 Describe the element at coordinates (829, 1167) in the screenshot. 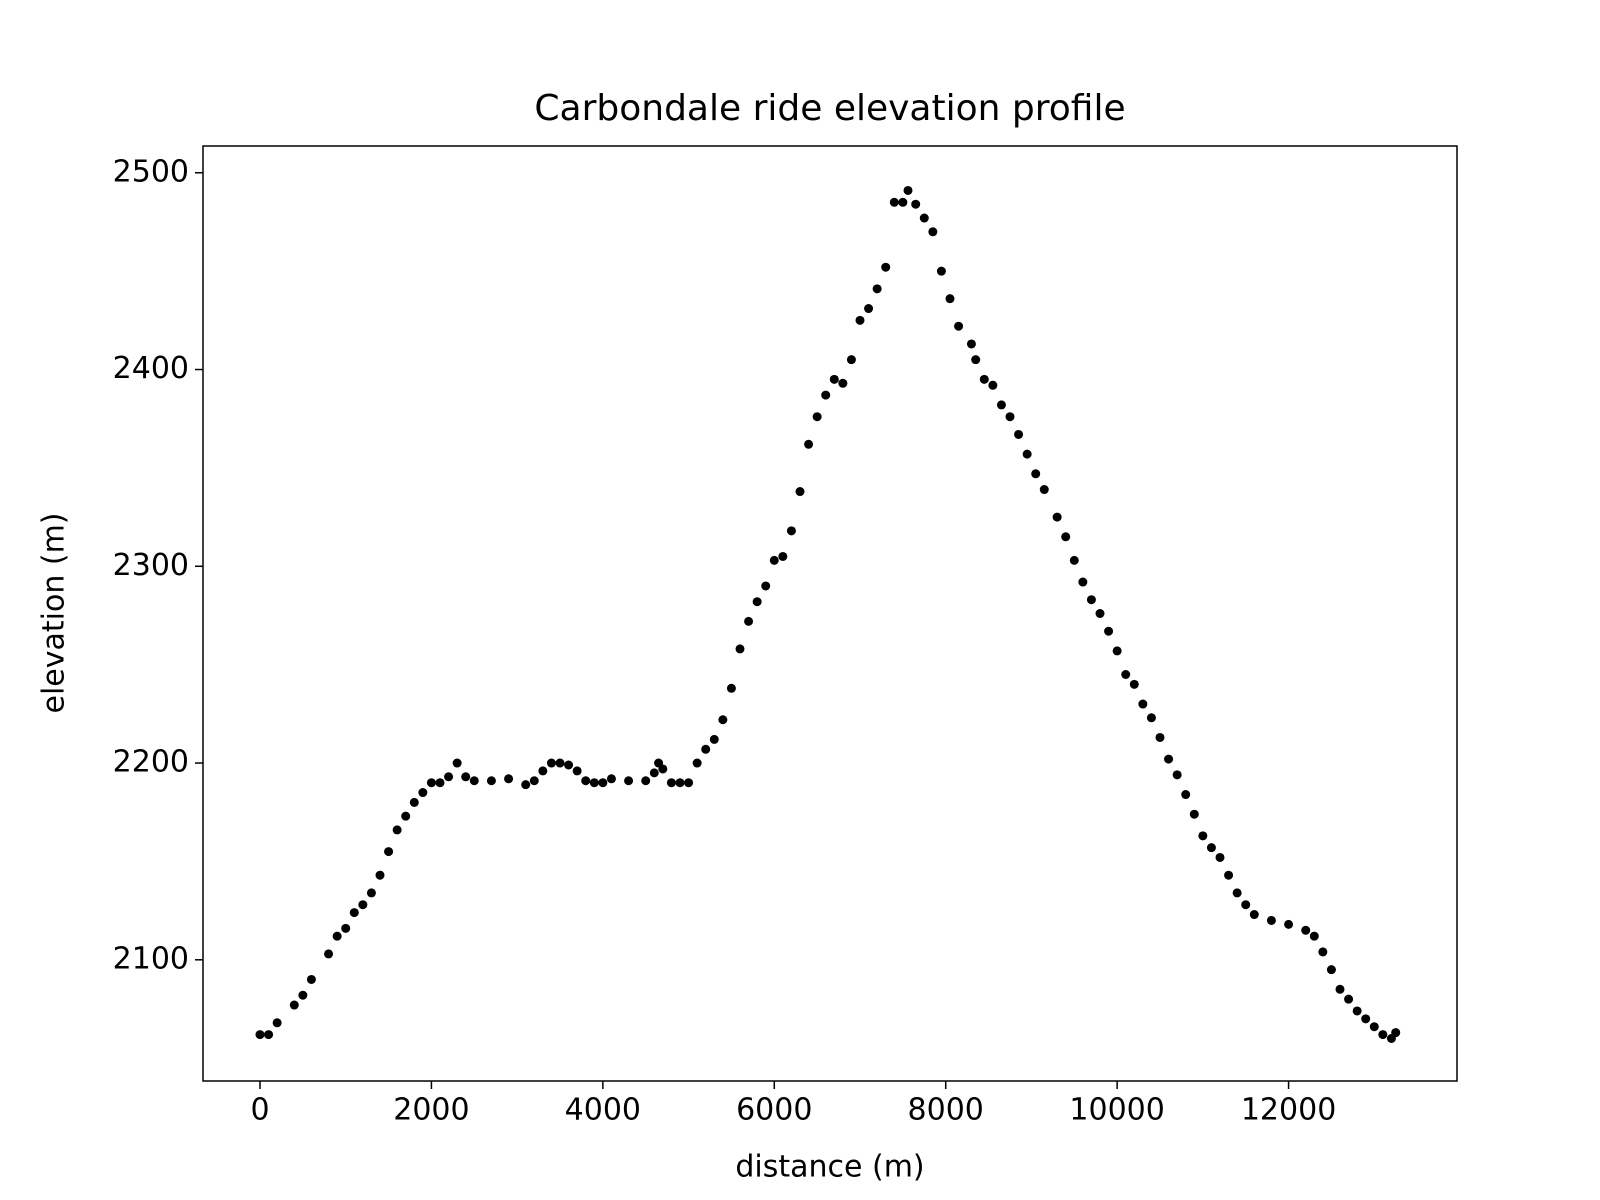

I see `x-axis-label: distance (m)` at that location.